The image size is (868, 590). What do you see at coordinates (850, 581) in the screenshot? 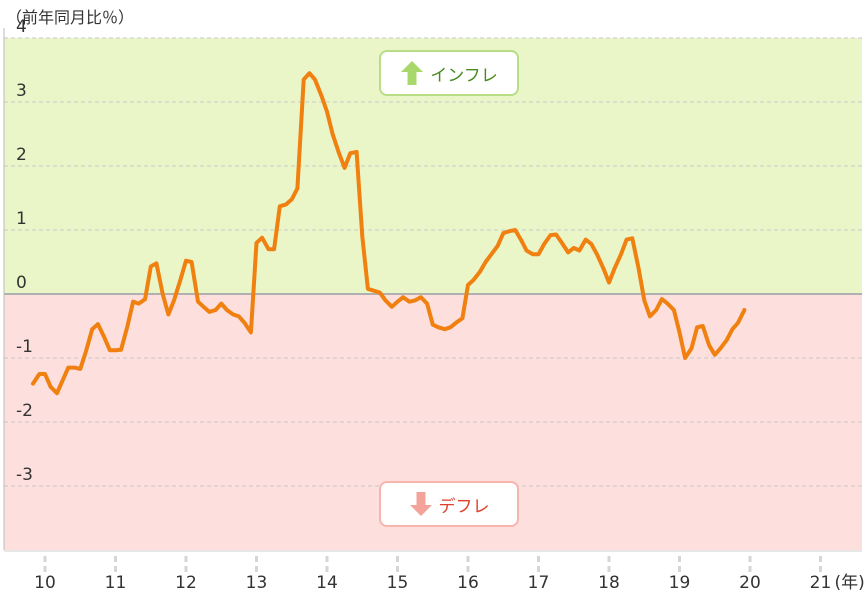
I see `x-axis-unit-label: (年)` at bounding box center [850, 581].